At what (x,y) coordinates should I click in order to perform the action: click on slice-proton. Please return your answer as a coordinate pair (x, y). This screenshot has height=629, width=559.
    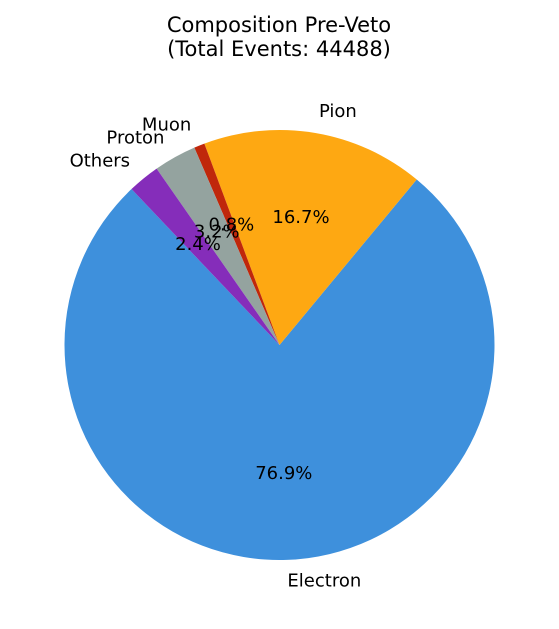
    Looking at the image, I should click on (218, 246).